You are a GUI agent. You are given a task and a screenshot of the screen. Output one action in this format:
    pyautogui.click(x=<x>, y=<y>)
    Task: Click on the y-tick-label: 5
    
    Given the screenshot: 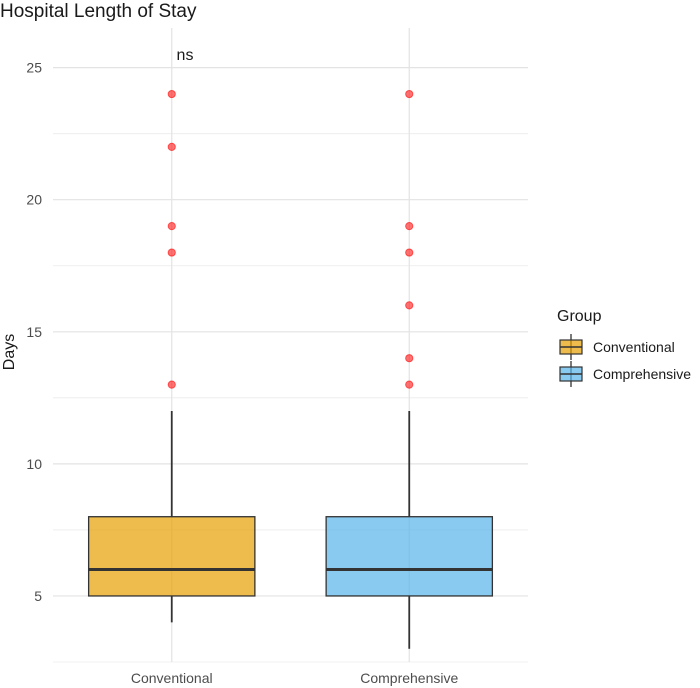 What is the action you would take?
    pyautogui.click(x=38, y=596)
    